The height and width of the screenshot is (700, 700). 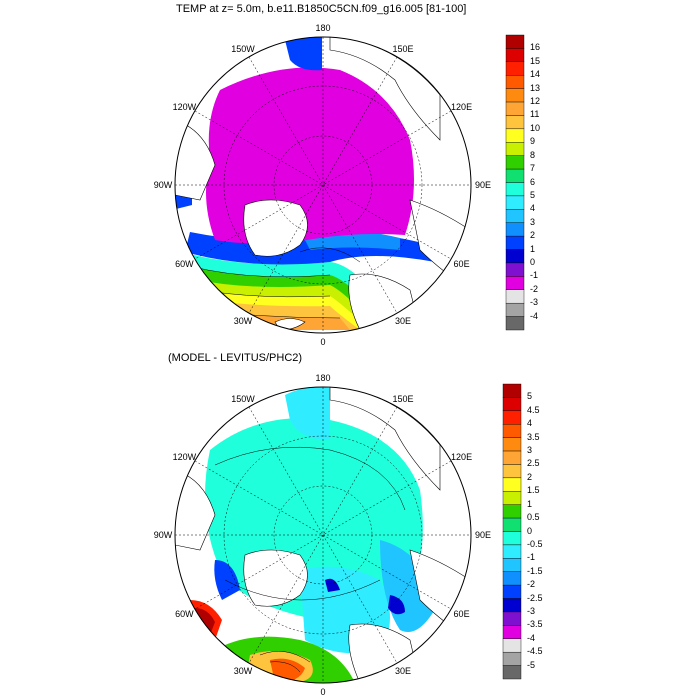 I want to click on colorbar-label: 15, so click(x=535, y=60).